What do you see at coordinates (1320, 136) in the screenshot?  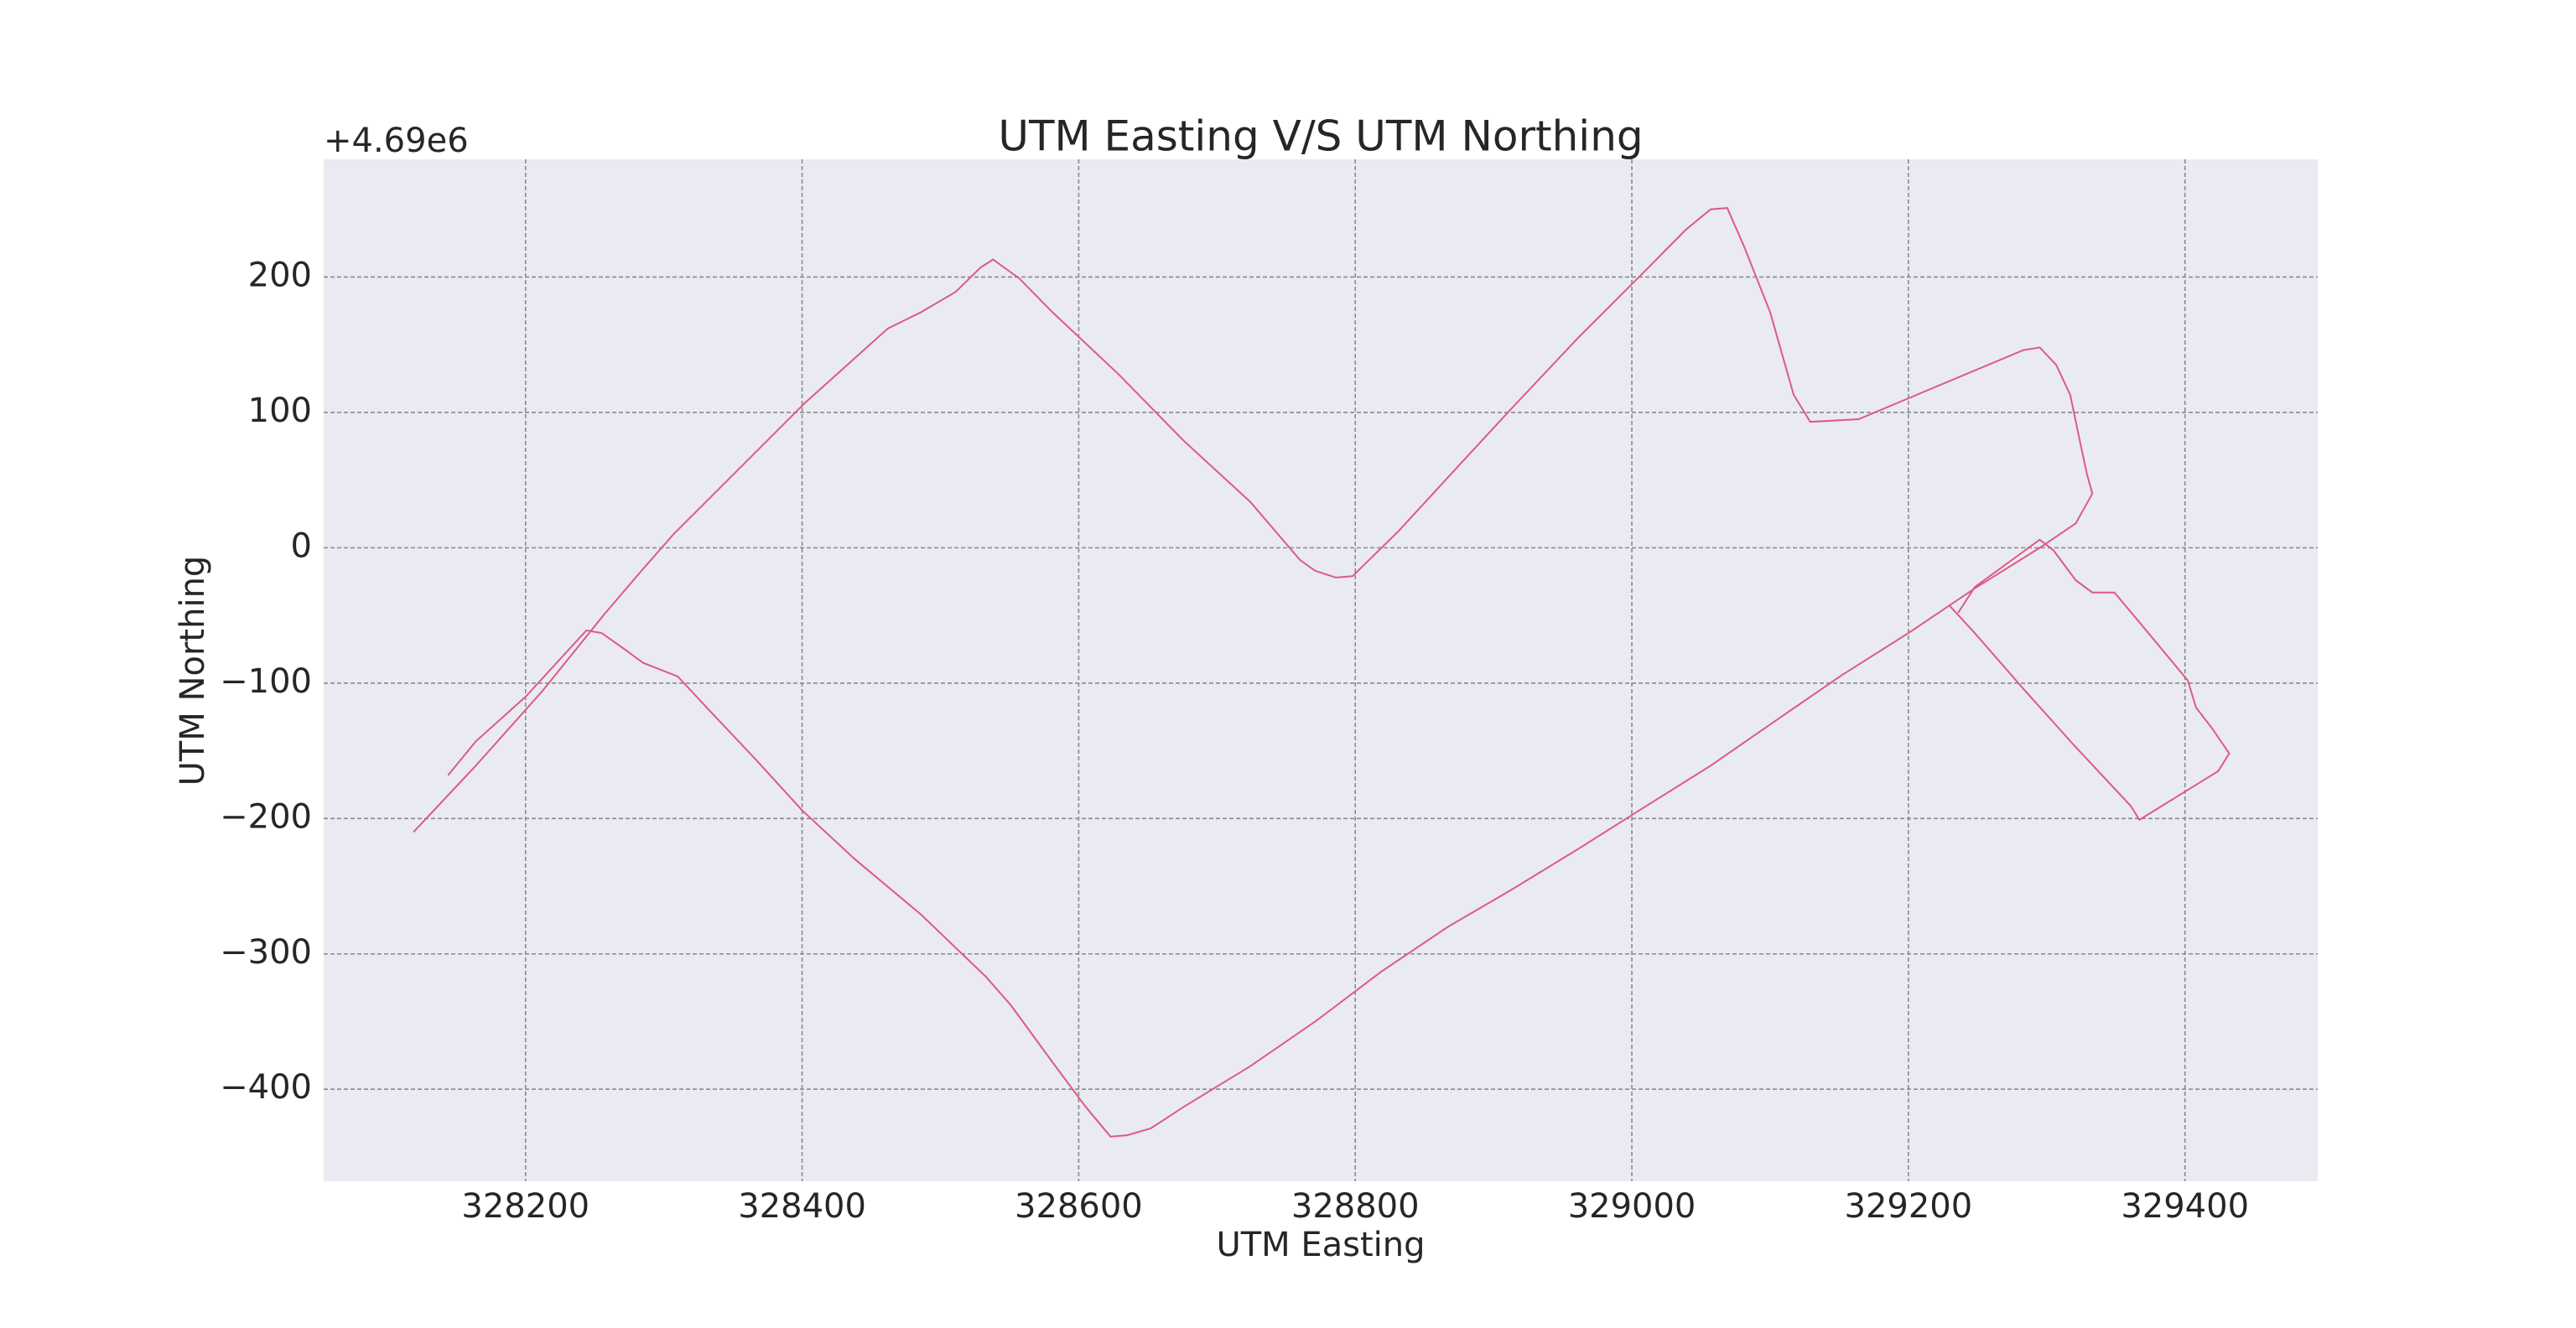 I see `chart-title: UTM Easting V/S UTM Northing` at bounding box center [1320, 136].